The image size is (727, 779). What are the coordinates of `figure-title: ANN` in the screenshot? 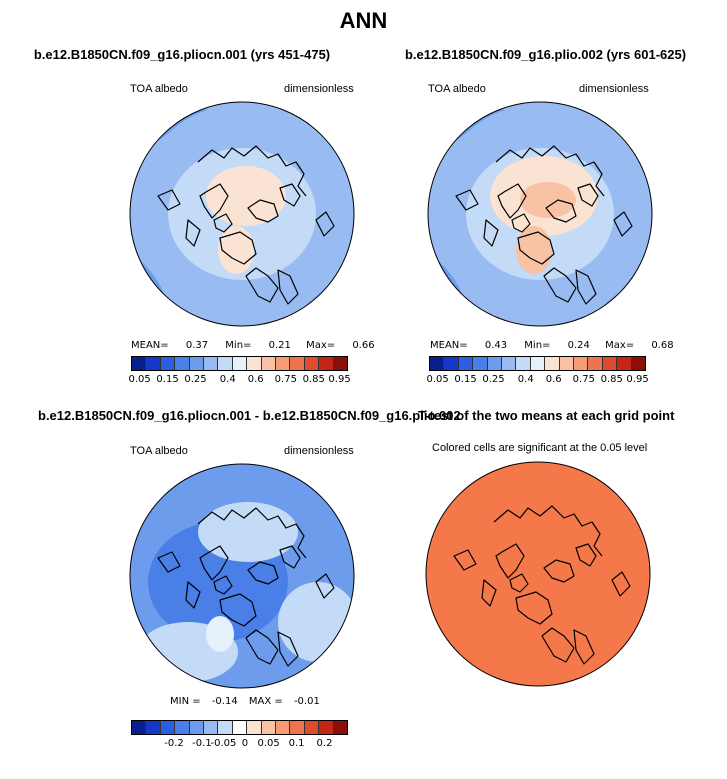 It's located at (363, 20).